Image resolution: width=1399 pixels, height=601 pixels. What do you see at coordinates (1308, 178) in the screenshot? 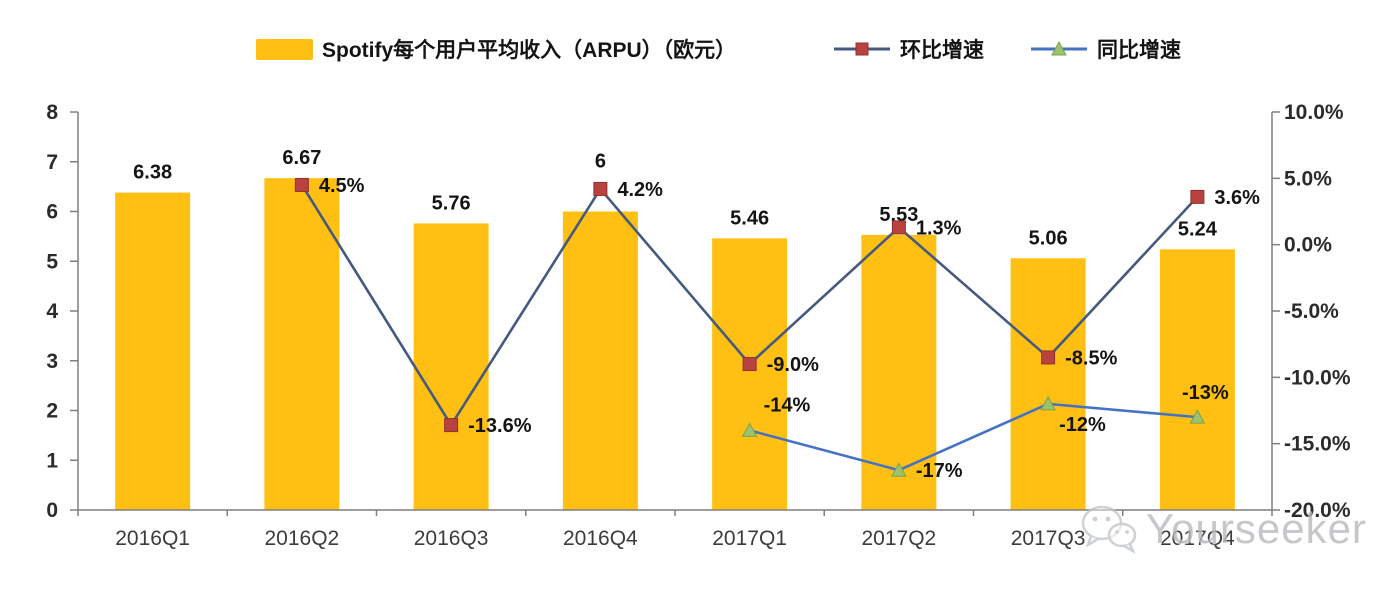
I see `right-axis-tick-label: 5.0%` at bounding box center [1308, 178].